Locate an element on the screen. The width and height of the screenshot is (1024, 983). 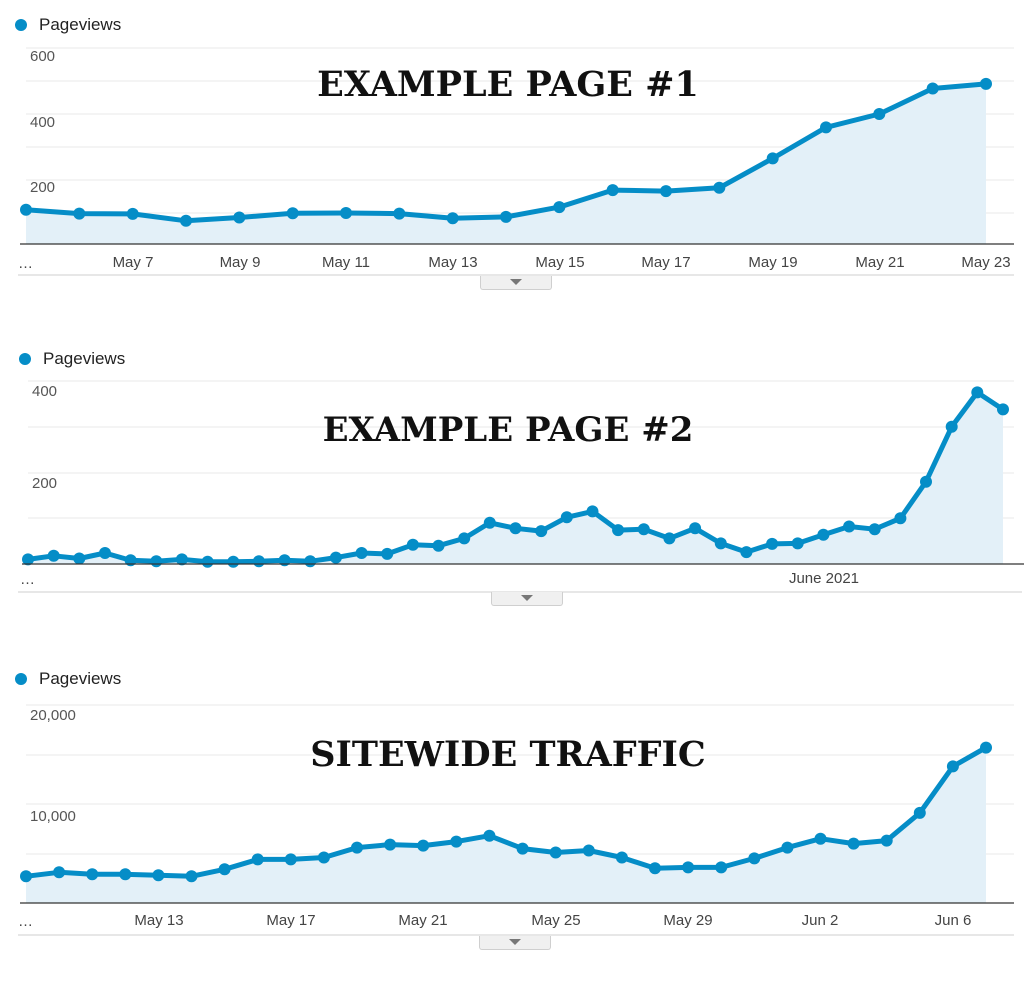
x-tick-label: May 17 is located at coordinates (665, 262).